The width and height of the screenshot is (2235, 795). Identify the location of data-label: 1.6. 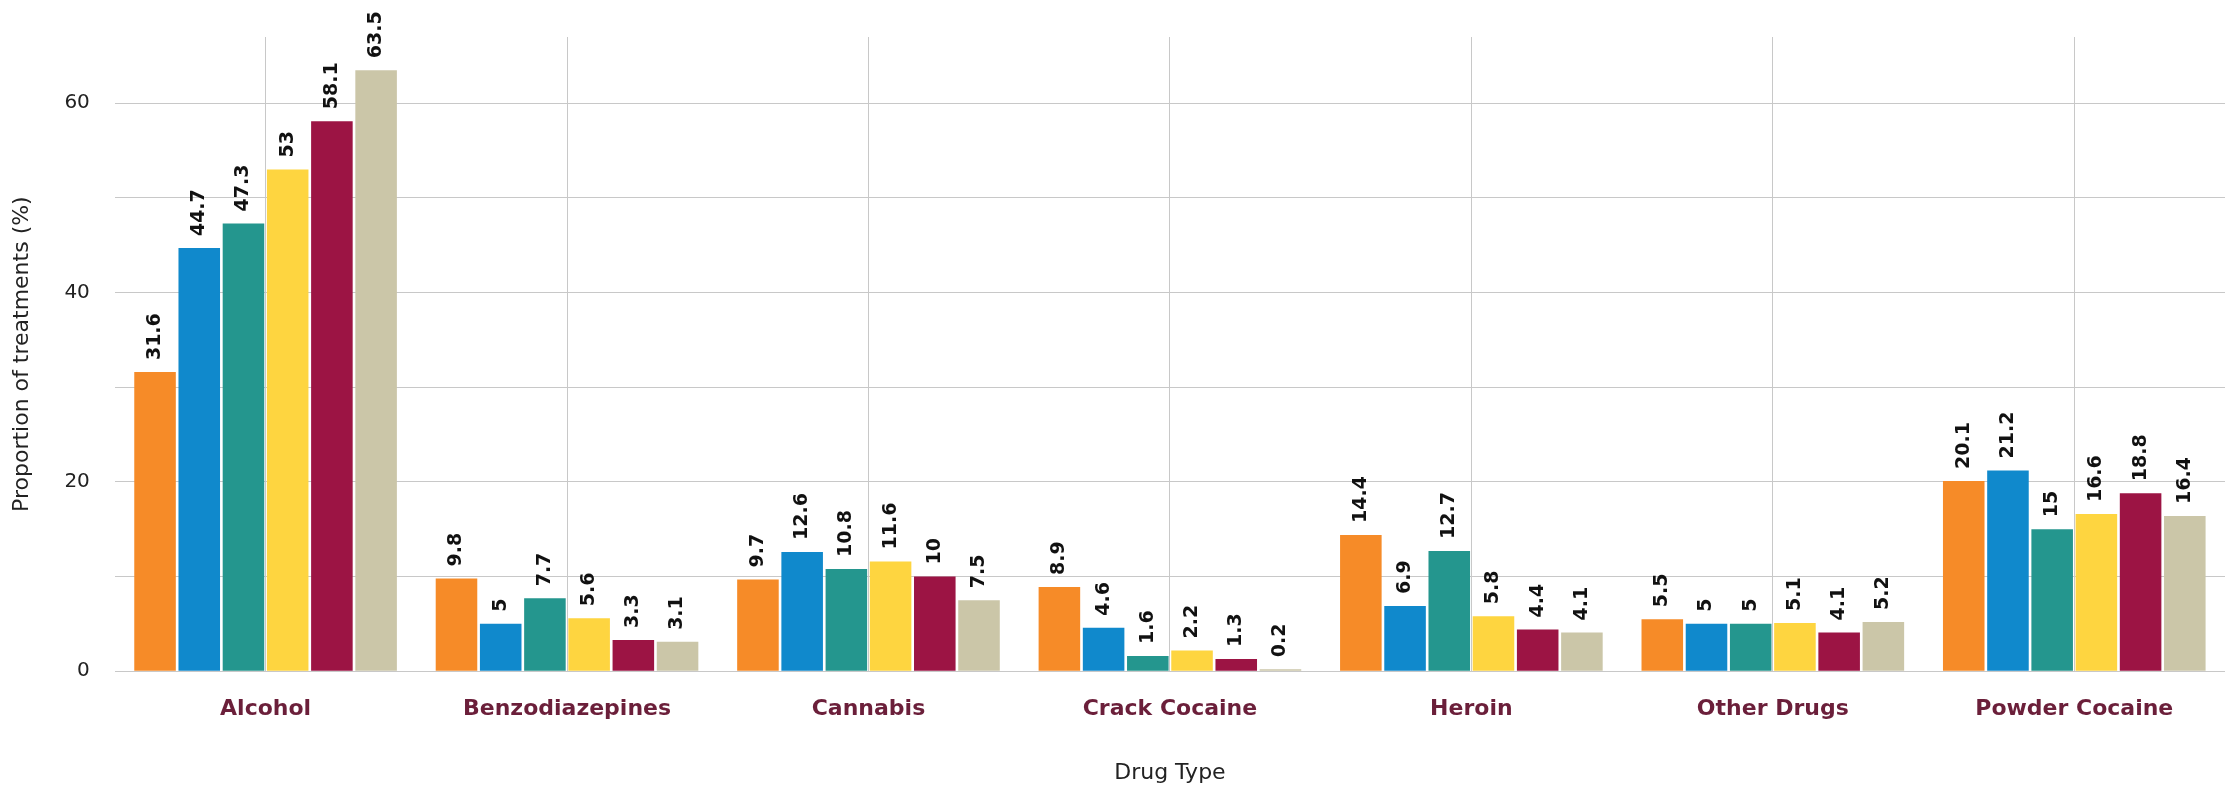
(1145, 627).